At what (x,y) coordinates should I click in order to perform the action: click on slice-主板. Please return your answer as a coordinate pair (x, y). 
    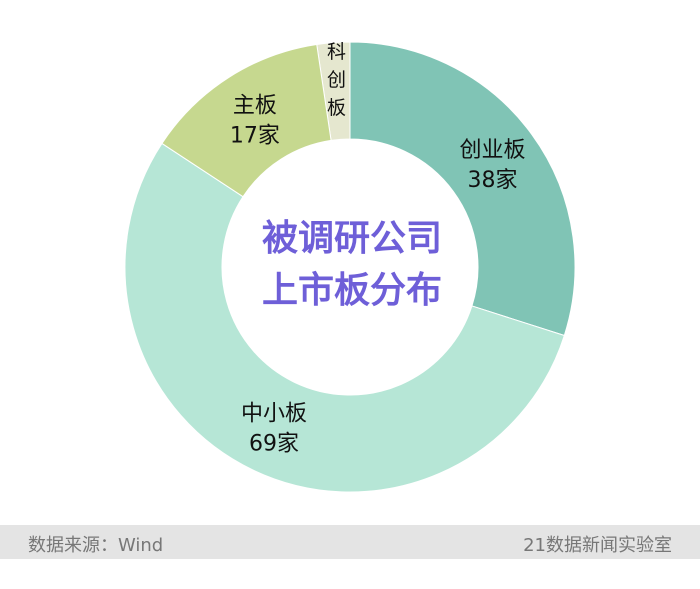
    Looking at the image, I should click on (246, 120).